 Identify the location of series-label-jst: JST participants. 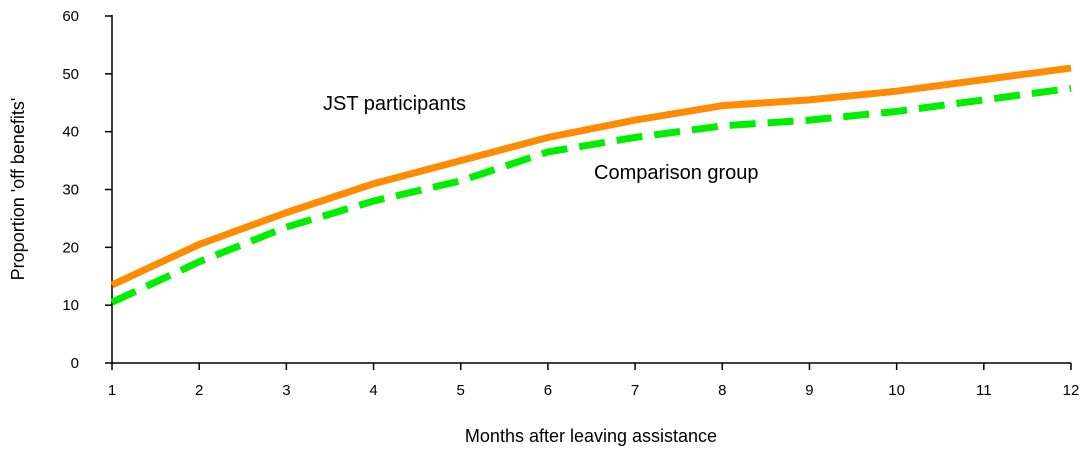
(394, 104).